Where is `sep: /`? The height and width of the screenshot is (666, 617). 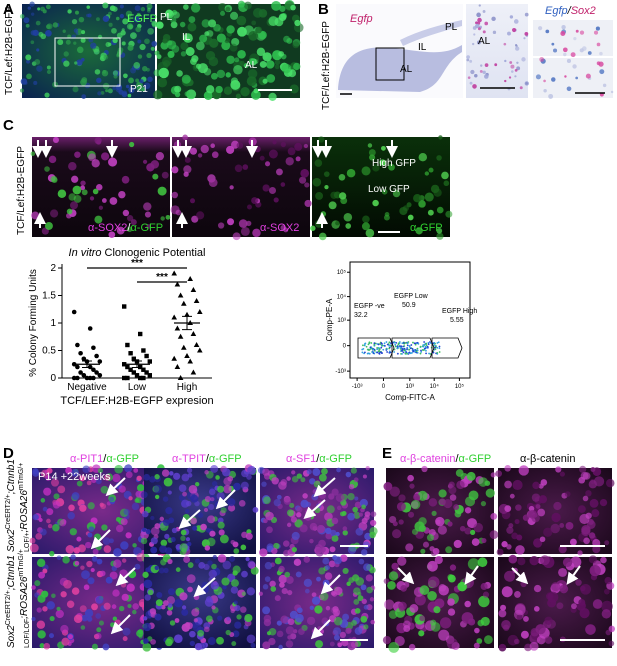
sep: / is located at coordinates (129, 228).